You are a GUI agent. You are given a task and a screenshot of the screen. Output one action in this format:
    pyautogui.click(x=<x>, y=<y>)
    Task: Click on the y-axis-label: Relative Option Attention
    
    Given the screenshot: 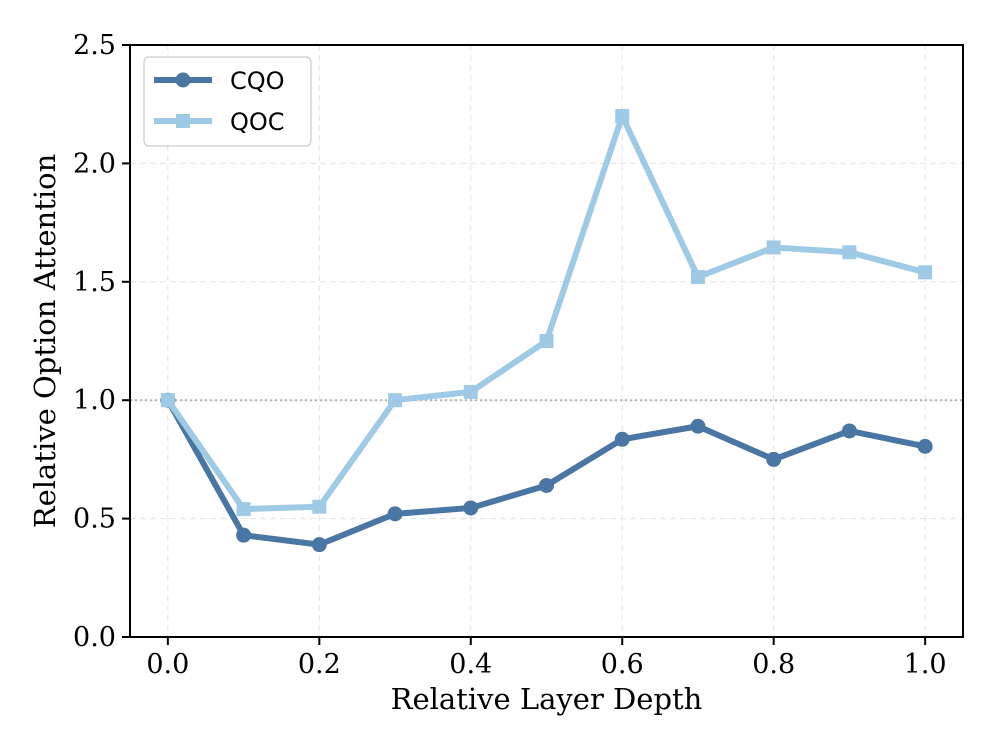 What is the action you would take?
    pyautogui.click(x=45, y=341)
    